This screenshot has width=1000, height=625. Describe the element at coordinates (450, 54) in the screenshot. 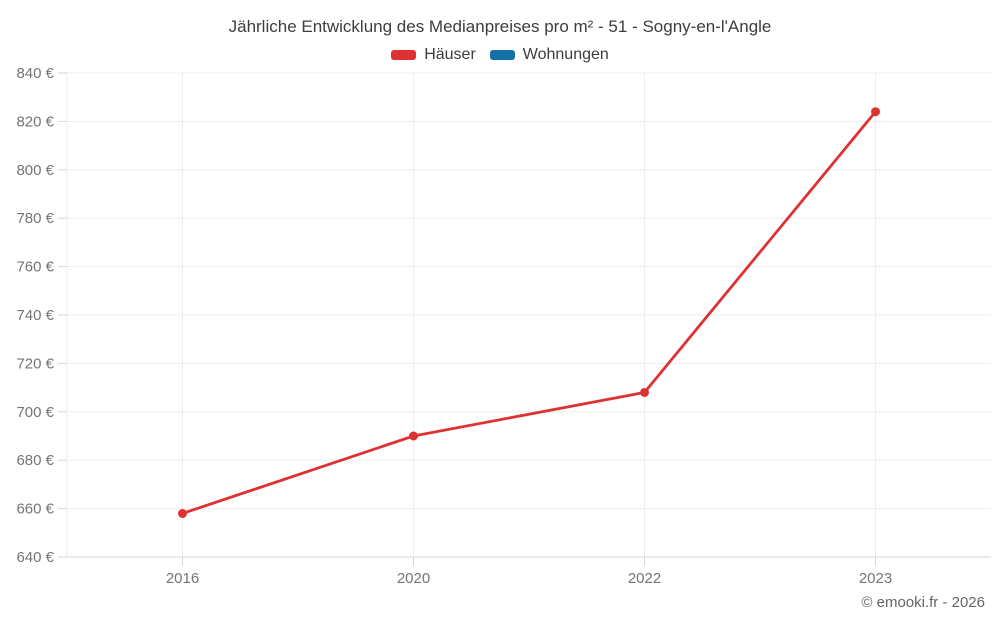

I see `legend-label-haeuser: Häuser` at that location.